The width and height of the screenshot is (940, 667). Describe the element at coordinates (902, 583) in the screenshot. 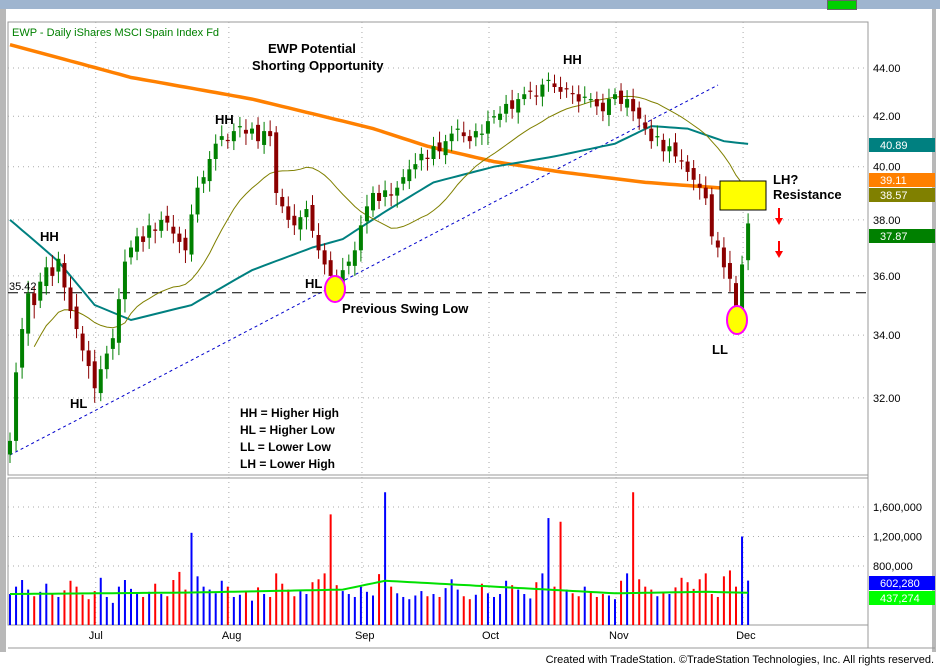

I see `volume-value-badge-bg` at that location.